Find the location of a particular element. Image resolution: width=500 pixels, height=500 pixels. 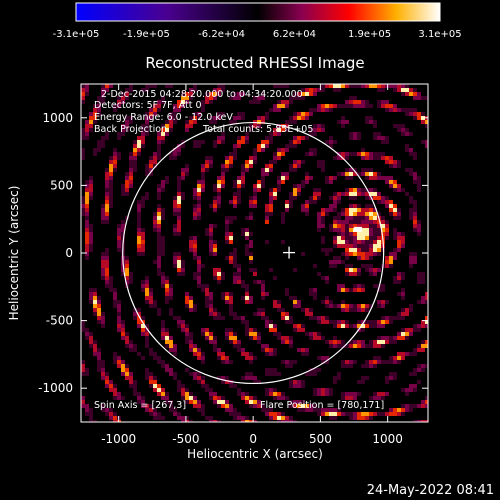

x-axis-label: Heliocentric X (arcsec) is located at coordinates (255, 454).